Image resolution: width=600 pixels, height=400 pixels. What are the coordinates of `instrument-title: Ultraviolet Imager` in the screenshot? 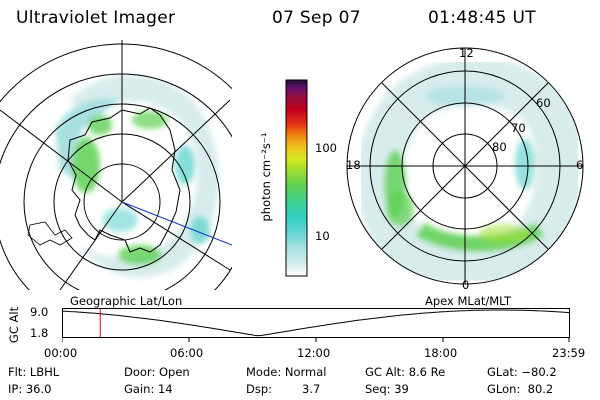 It's located at (96, 18).